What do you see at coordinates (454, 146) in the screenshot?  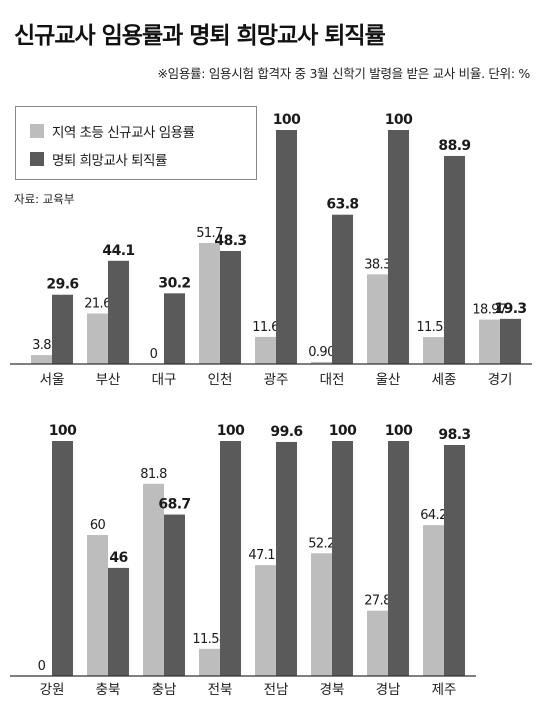 I see `data-label-retire-0-7: 88.9` at bounding box center [454, 146].